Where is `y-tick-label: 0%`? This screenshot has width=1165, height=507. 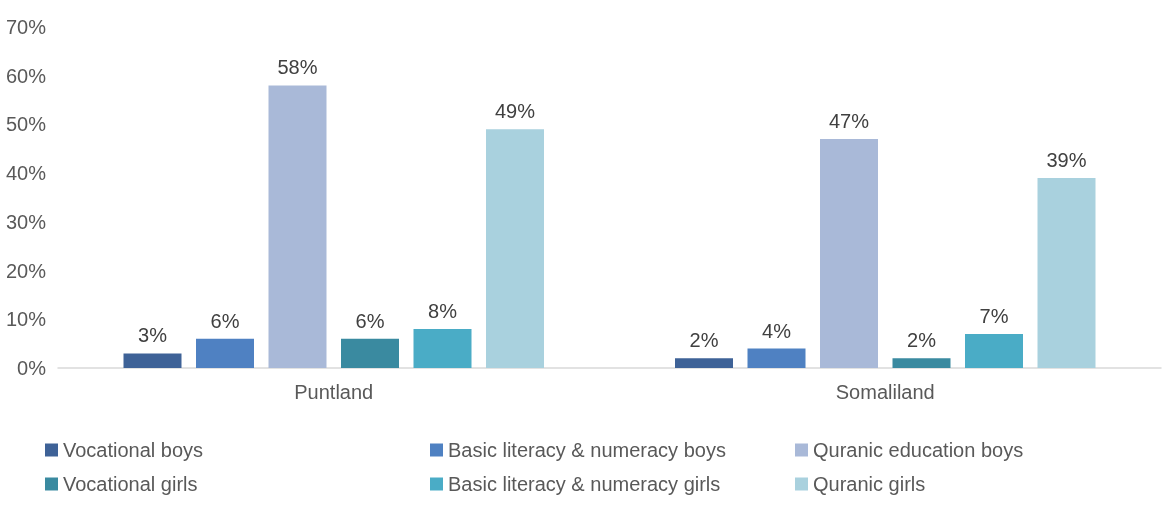 y-tick-label: 0% is located at coordinates (32, 368).